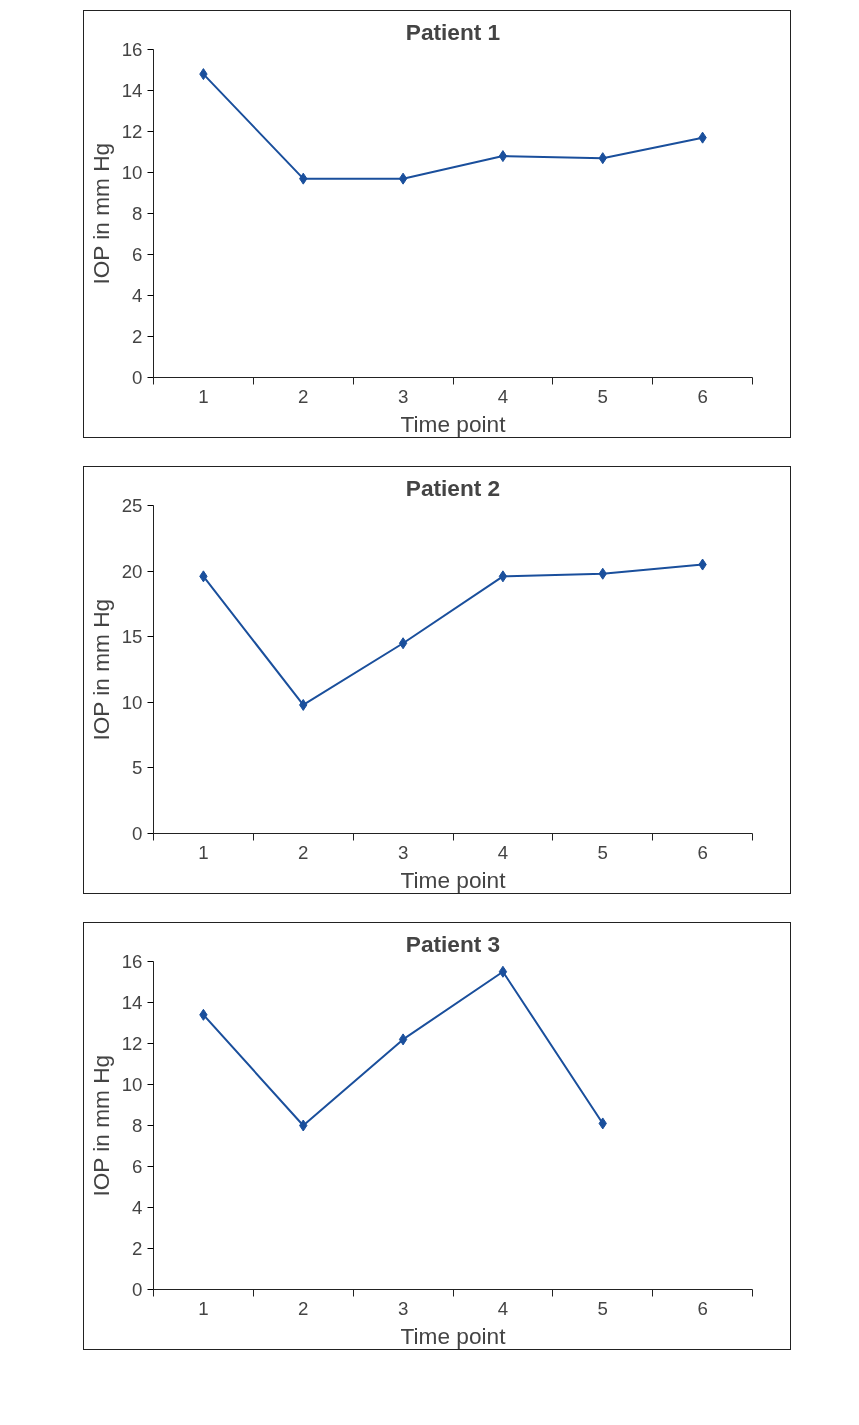  What do you see at coordinates (453, 943) in the screenshot?
I see `chart-title: Patient 3` at bounding box center [453, 943].